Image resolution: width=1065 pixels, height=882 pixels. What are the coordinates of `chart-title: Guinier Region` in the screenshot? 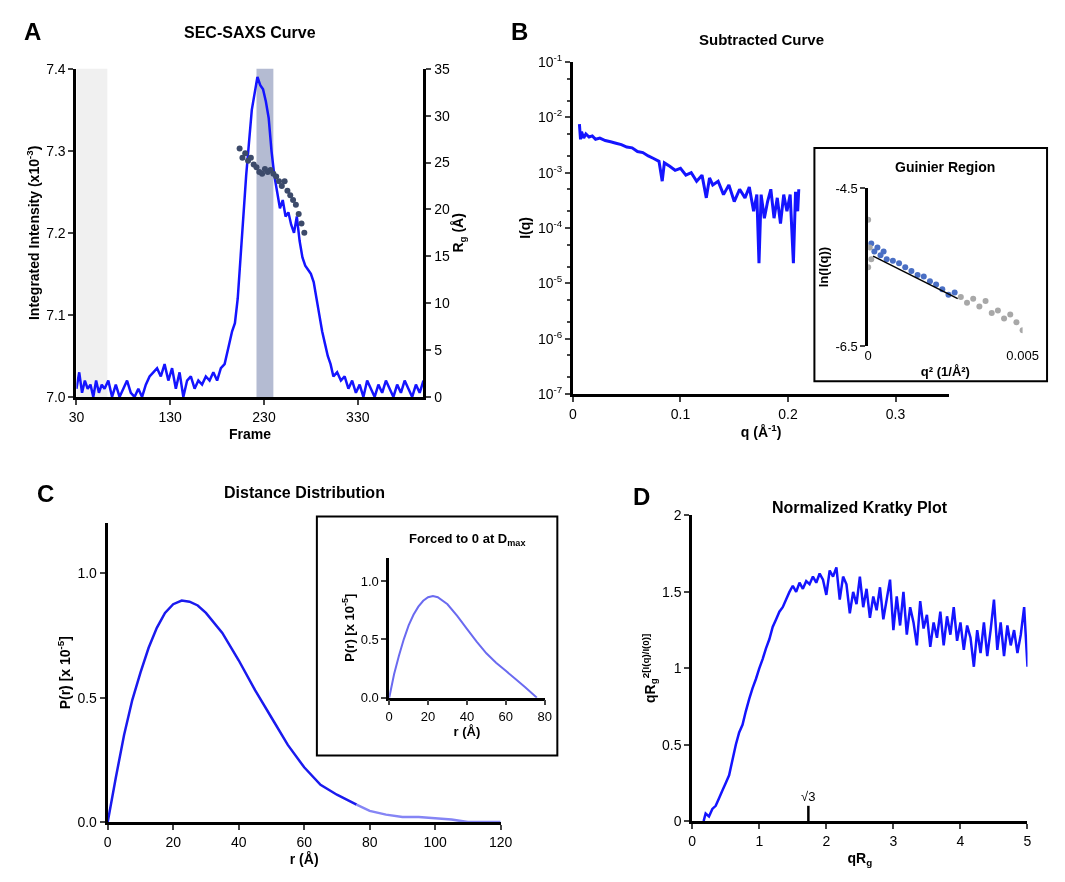 It's located at (945, 167).